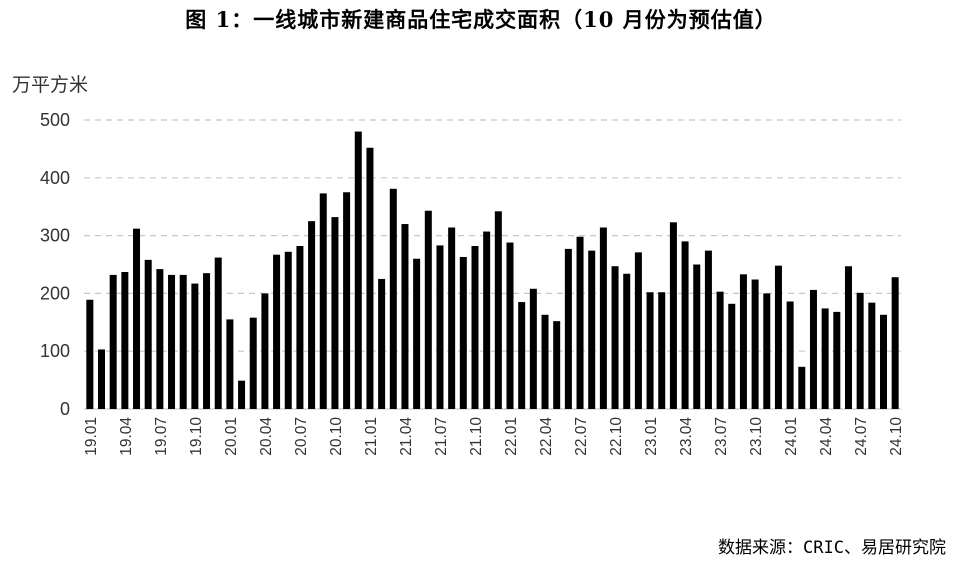 This screenshot has height=565, width=962. I want to click on bar-19.08, so click(172, 341).